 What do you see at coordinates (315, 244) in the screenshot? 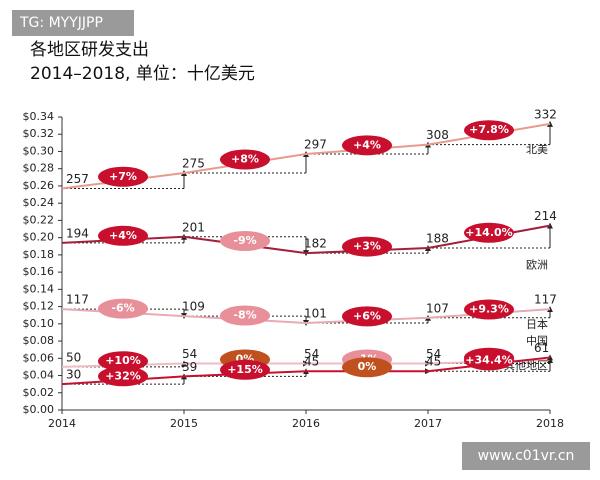
I see `value-label: 182` at bounding box center [315, 244].